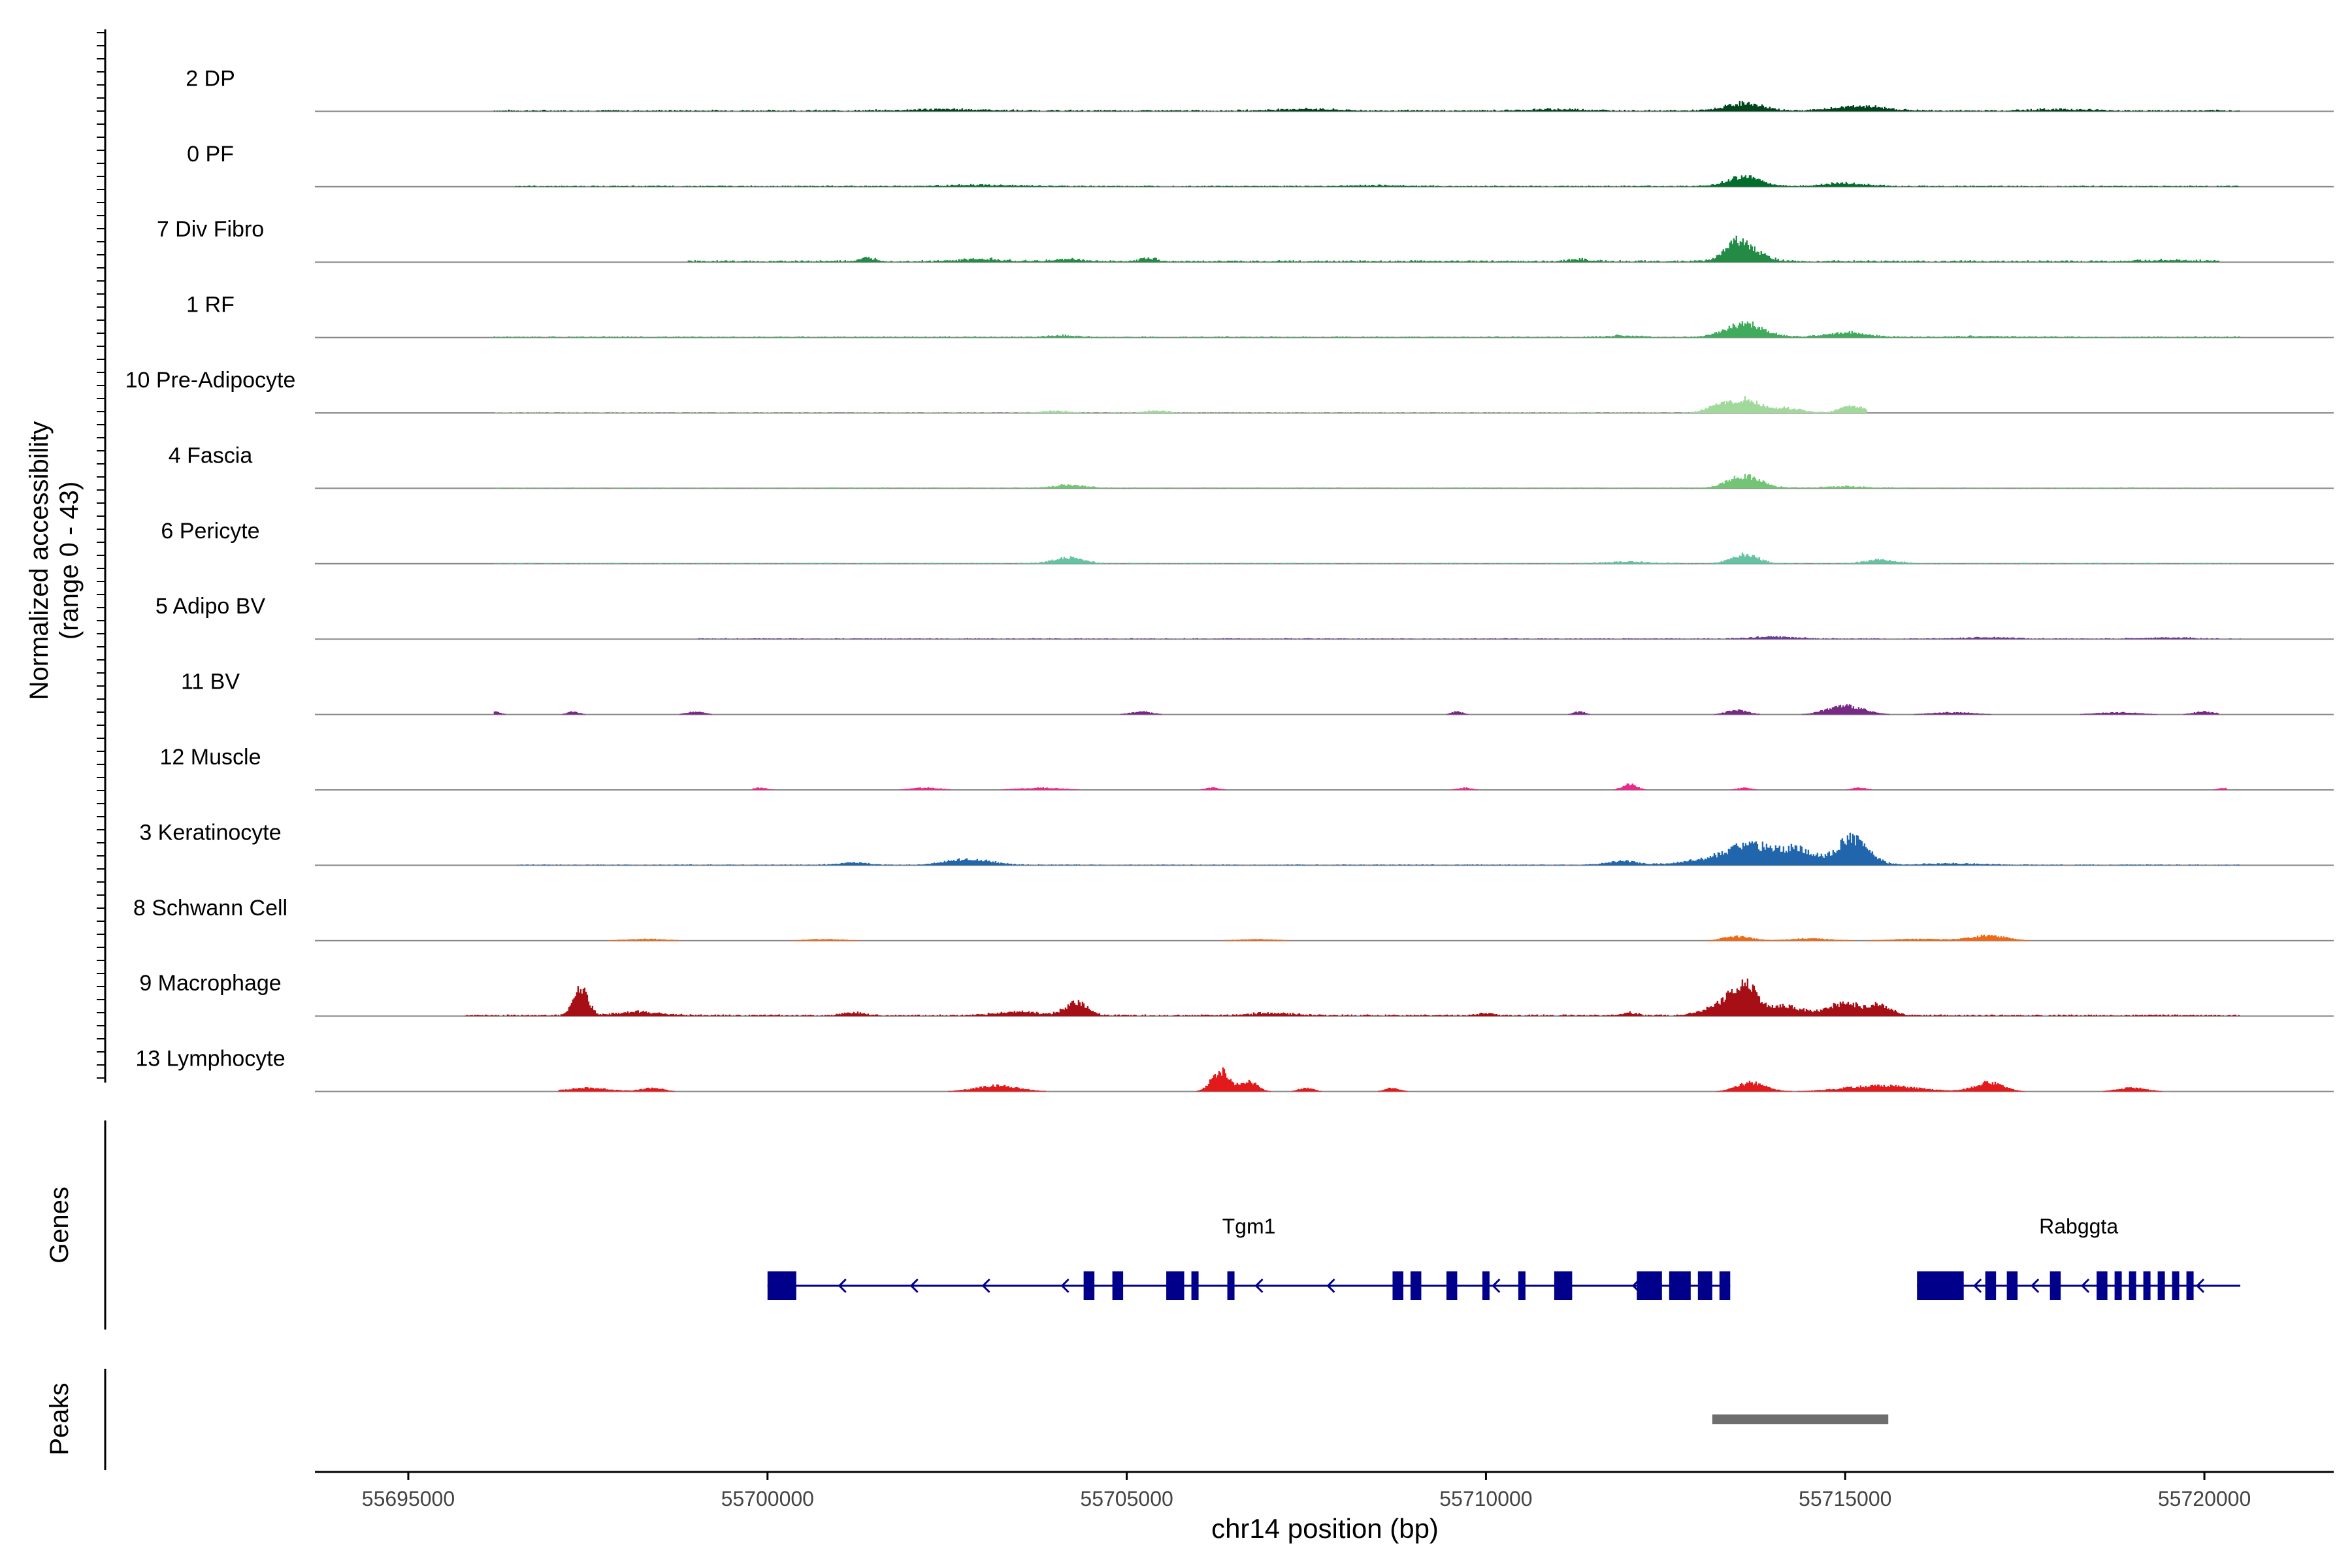  I want to click on coverage-y-ticks, so click(101, 555).